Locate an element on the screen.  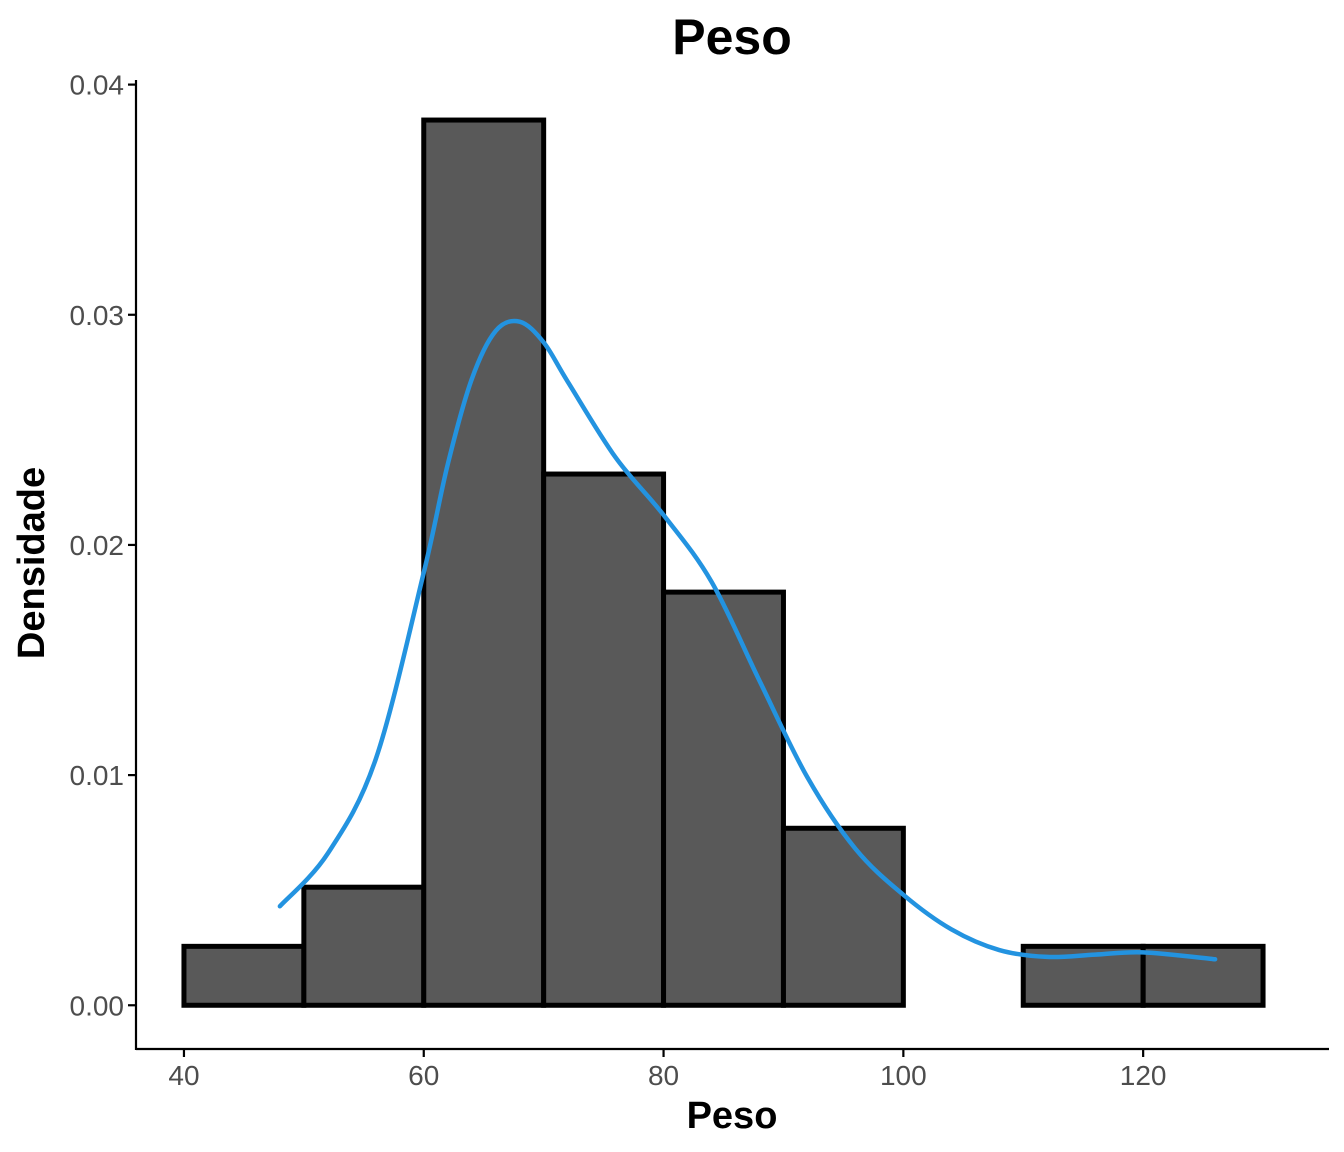
chart-title: Peso is located at coordinates (732, 37).